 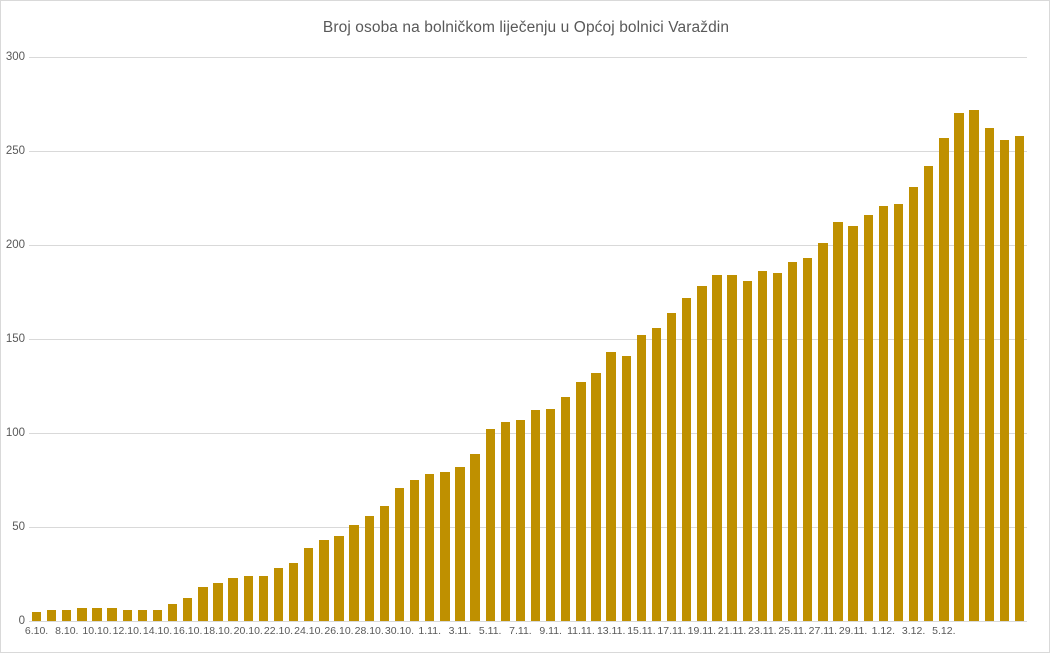 What do you see at coordinates (550, 631) in the screenshot?
I see `x-axis-tick-label: 9.11.` at bounding box center [550, 631].